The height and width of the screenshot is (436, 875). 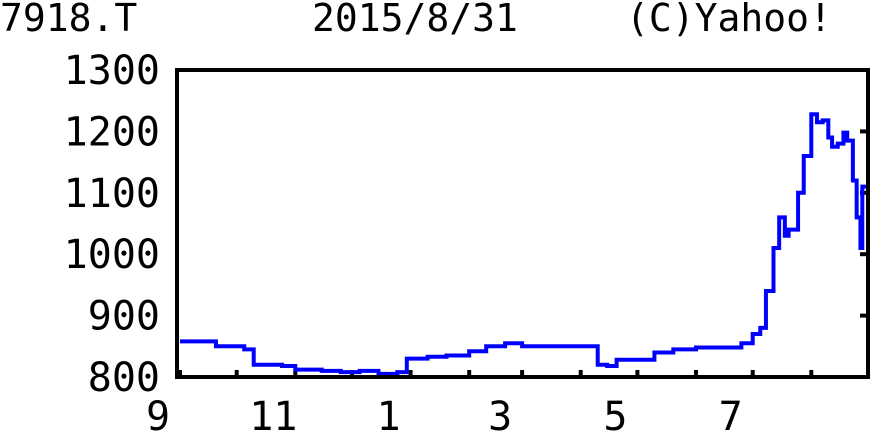 What do you see at coordinates (415, 20) in the screenshot?
I see `date-label: 2015/8/31` at bounding box center [415, 20].